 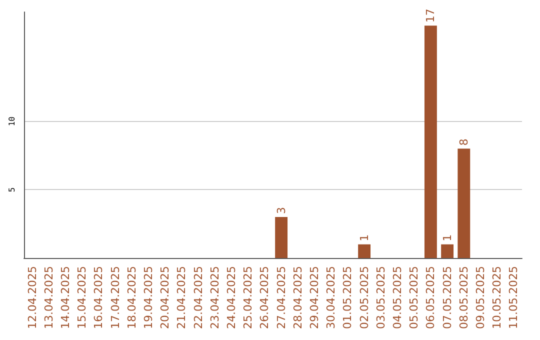 What do you see at coordinates (248, 298) in the screenshot?
I see `x-tick-label: 25.04.2025` at bounding box center [248, 298].